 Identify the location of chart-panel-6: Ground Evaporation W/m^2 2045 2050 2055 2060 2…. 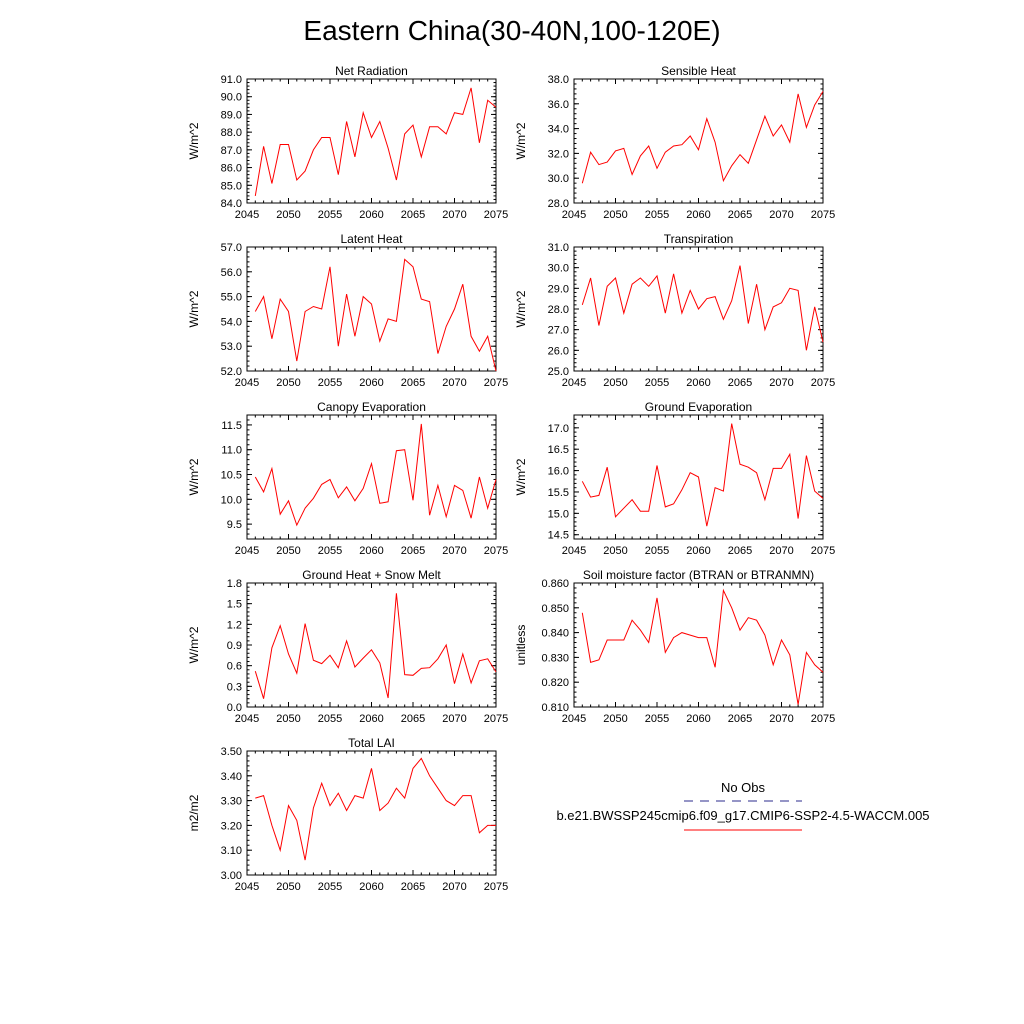
(674, 478).